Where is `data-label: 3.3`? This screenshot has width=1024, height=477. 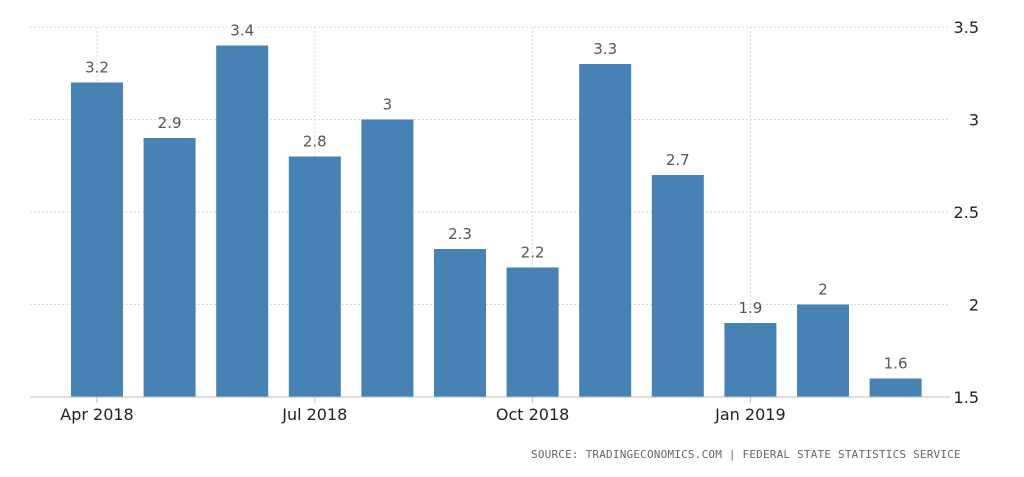
data-label: 3.3 is located at coordinates (605, 49).